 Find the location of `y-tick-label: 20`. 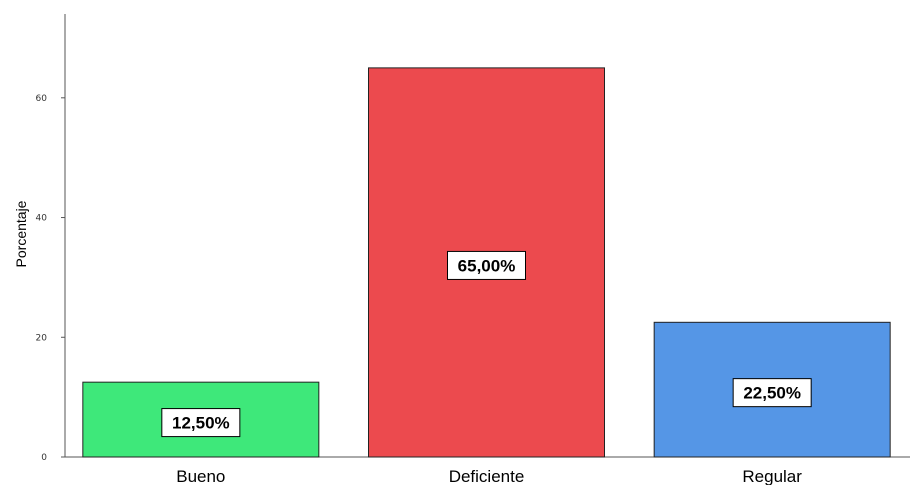

y-tick-label: 20 is located at coordinates (42, 338).